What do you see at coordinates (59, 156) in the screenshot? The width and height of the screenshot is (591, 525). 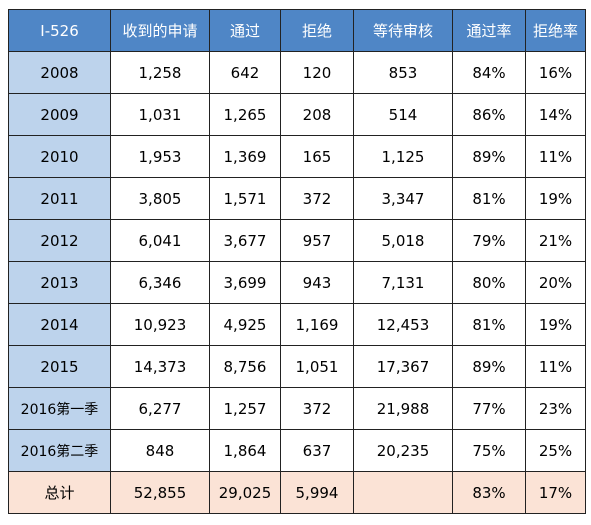 I see `row-year: 2010` at bounding box center [59, 156].